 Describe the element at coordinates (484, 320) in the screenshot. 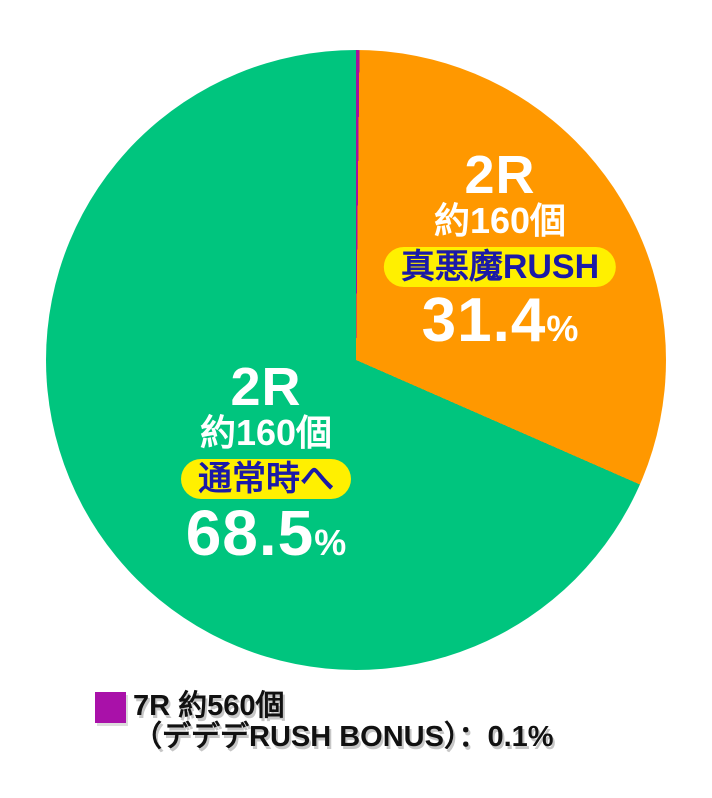

I see `rush-percent-value: 31.4` at that location.